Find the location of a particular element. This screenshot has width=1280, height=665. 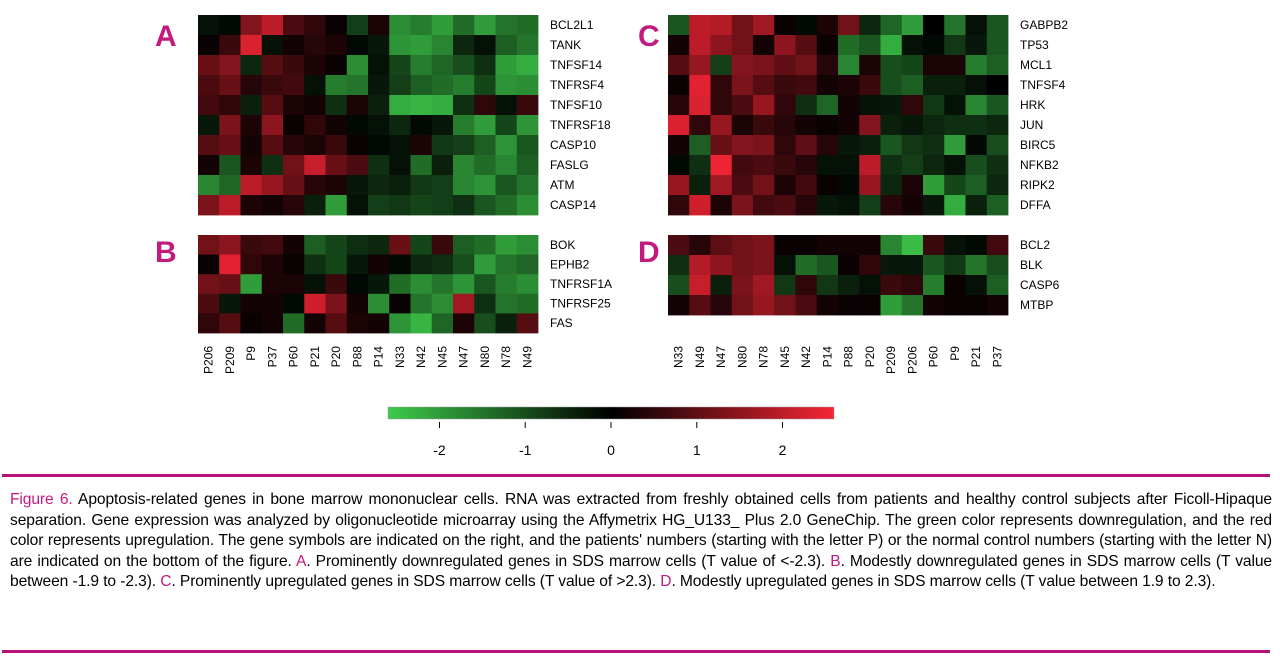

sample-label: P21 is located at coordinates (315, 357).